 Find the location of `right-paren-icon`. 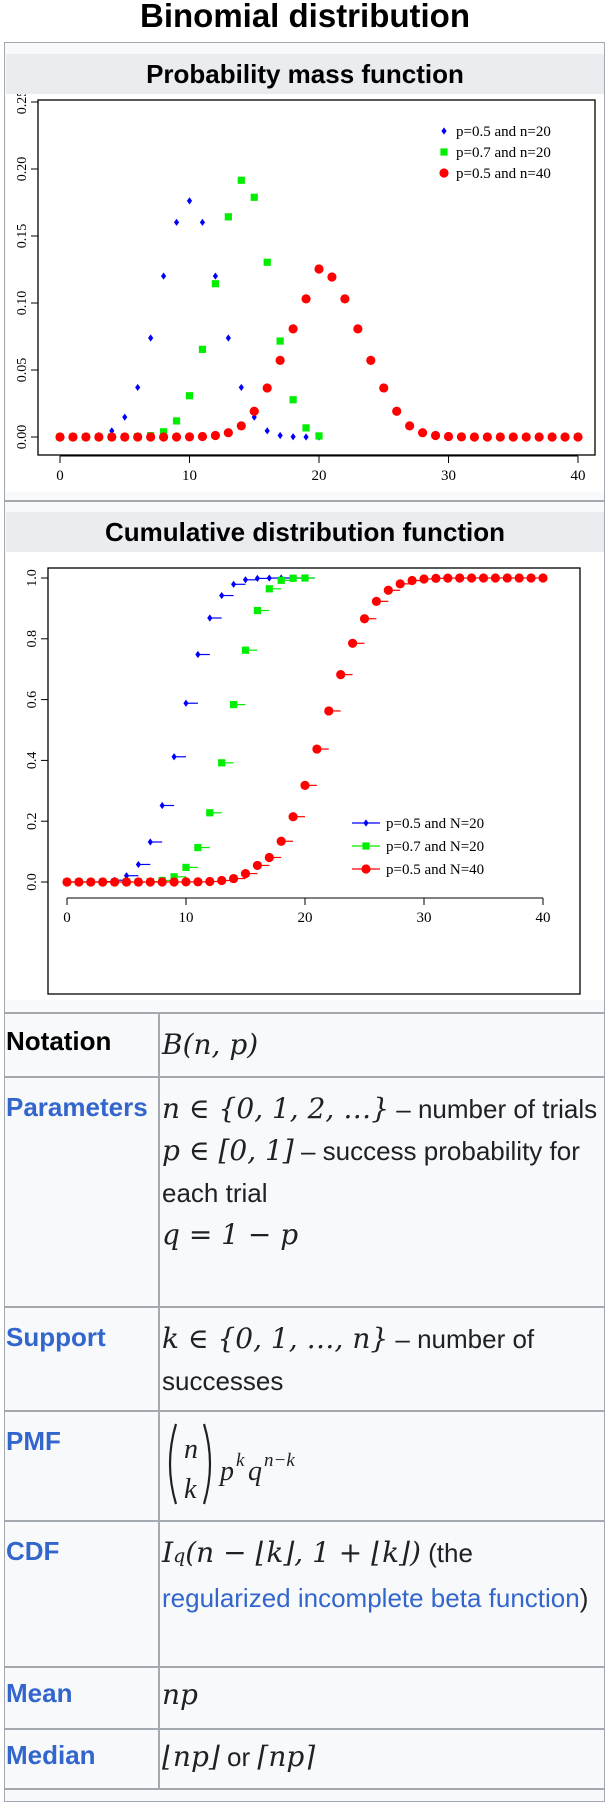

right-paren-icon is located at coordinates (207, 1464).